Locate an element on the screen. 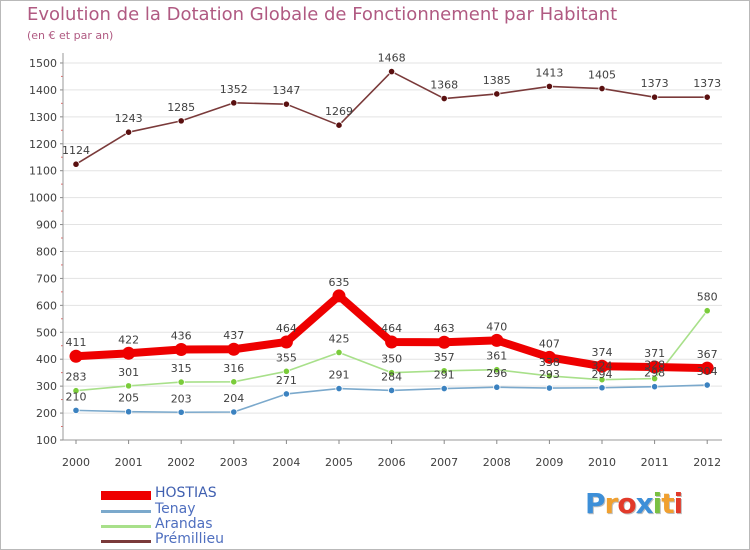  y-tick-label: 1300 is located at coordinates (43, 117).